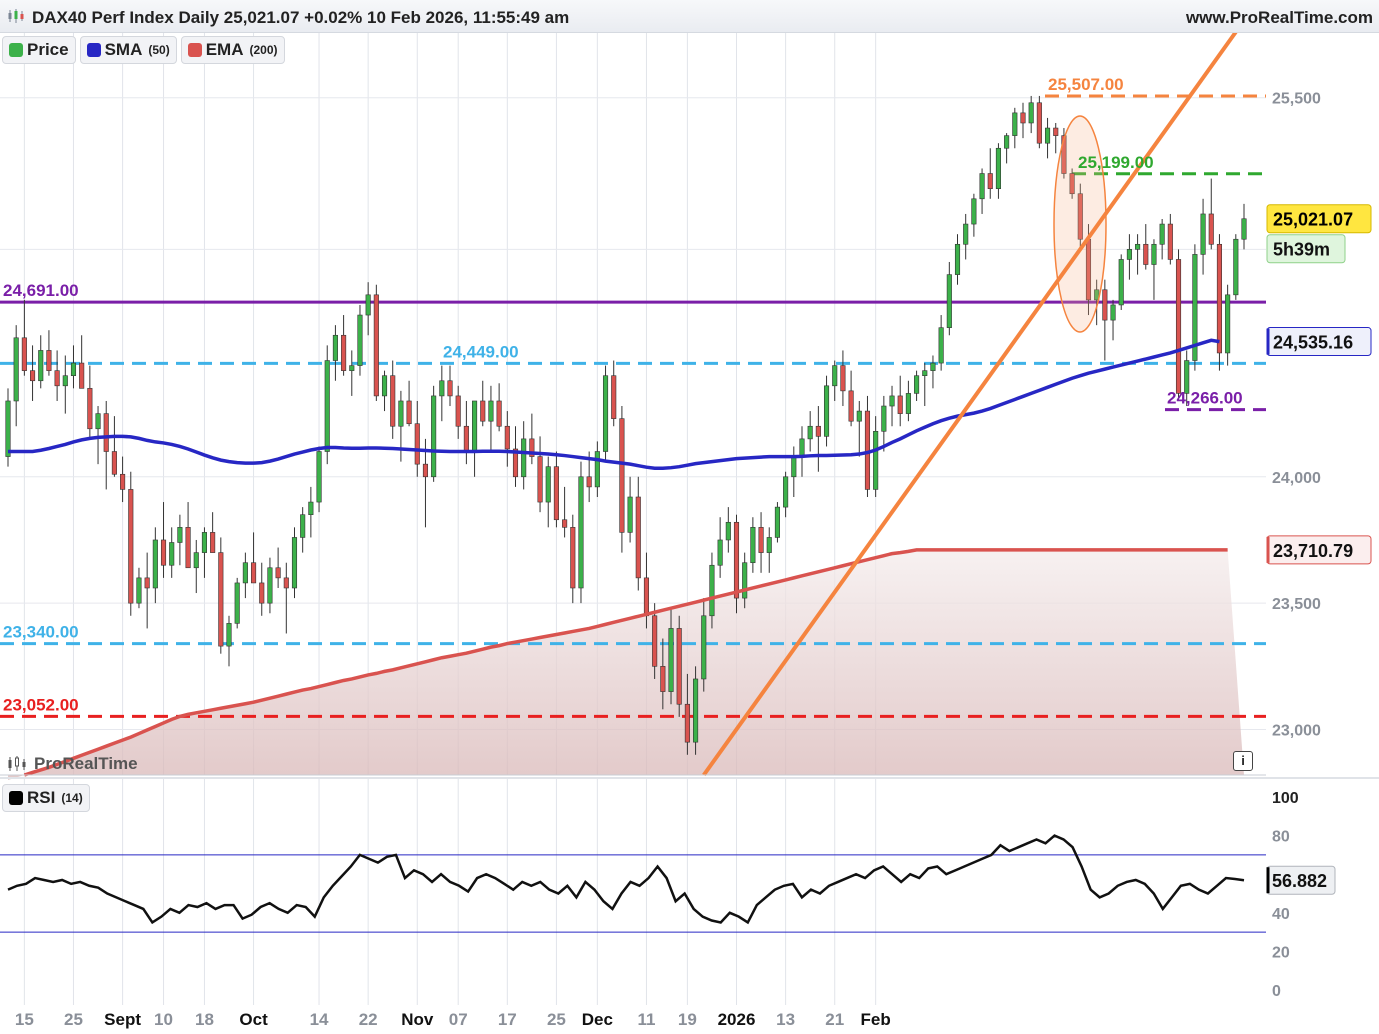 The height and width of the screenshot is (1034, 1379). What do you see at coordinates (1296, 99) in the screenshot?
I see `y-tick-label: 25,500` at bounding box center [1296, 99].